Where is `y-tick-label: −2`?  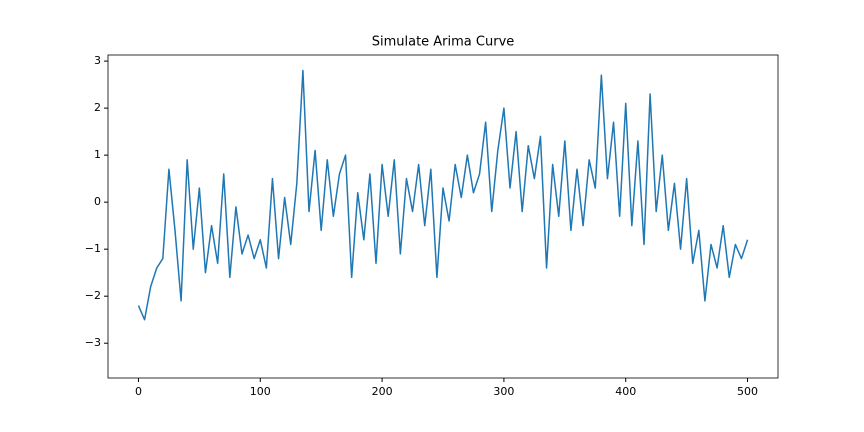 y-tick-label: −2 is located at coordinates (93, 295).